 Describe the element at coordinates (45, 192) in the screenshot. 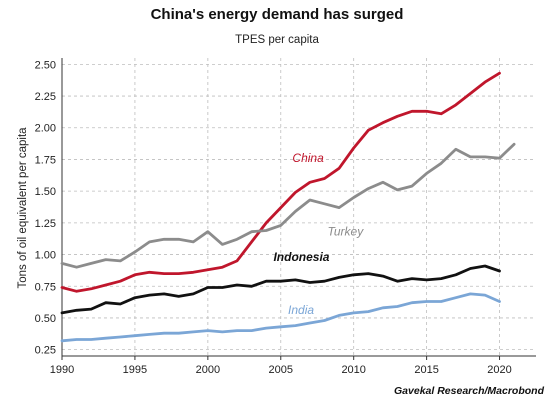

I see `y-tick-label: 1.50` at that location.